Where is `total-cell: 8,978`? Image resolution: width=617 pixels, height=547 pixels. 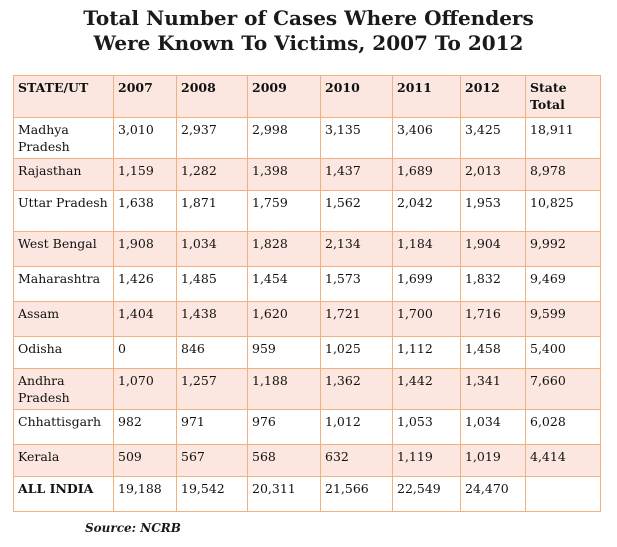
total-cell: 8,978 is located at coordinates (563, 174).